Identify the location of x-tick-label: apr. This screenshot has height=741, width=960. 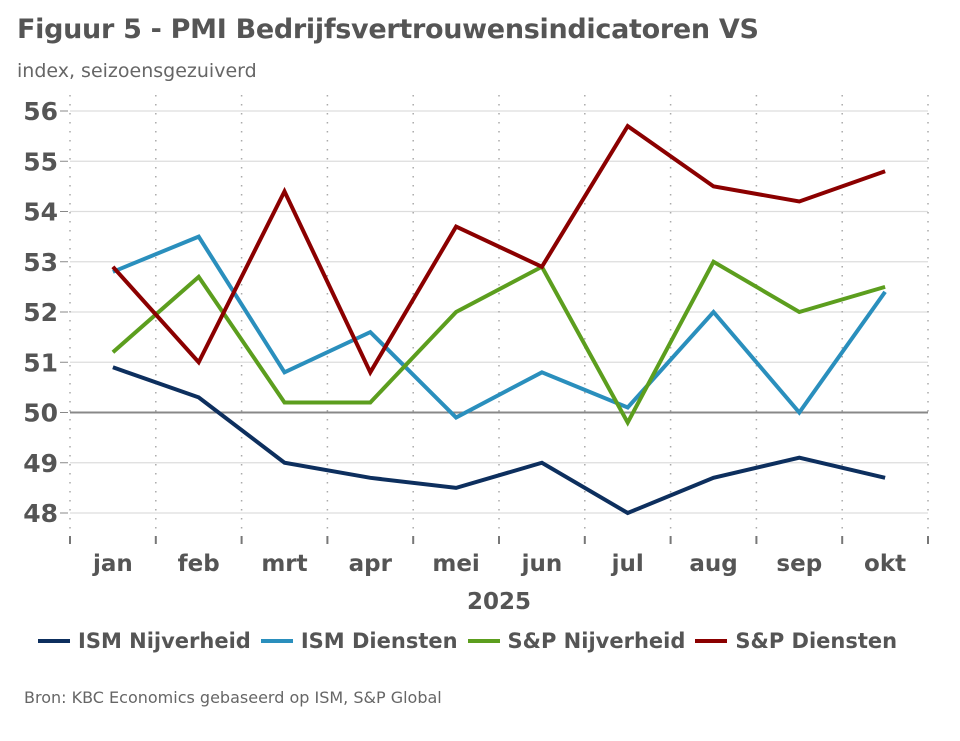
(371, 564).